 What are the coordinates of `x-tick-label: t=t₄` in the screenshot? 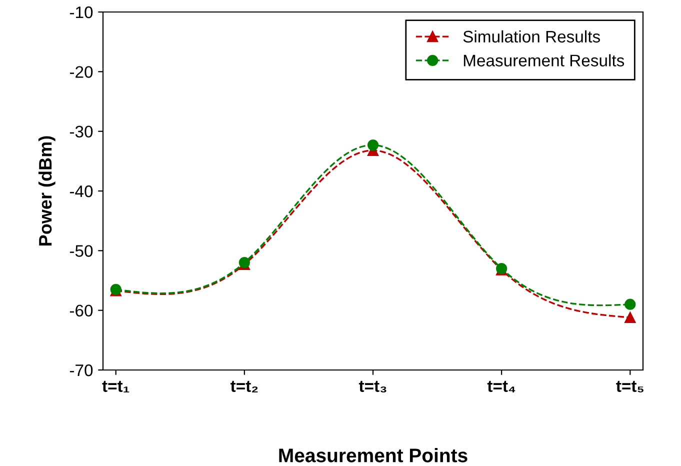 It's located at (501, 386).